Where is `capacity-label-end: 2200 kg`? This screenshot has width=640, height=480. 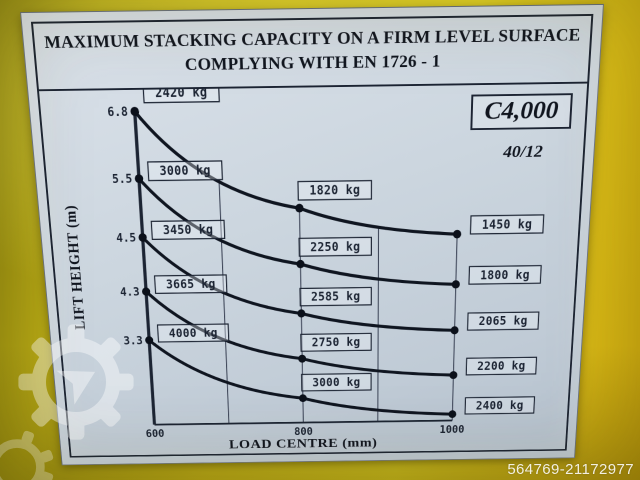
capacity-label-end: 2200 kg is located at coordinates (501, 367).